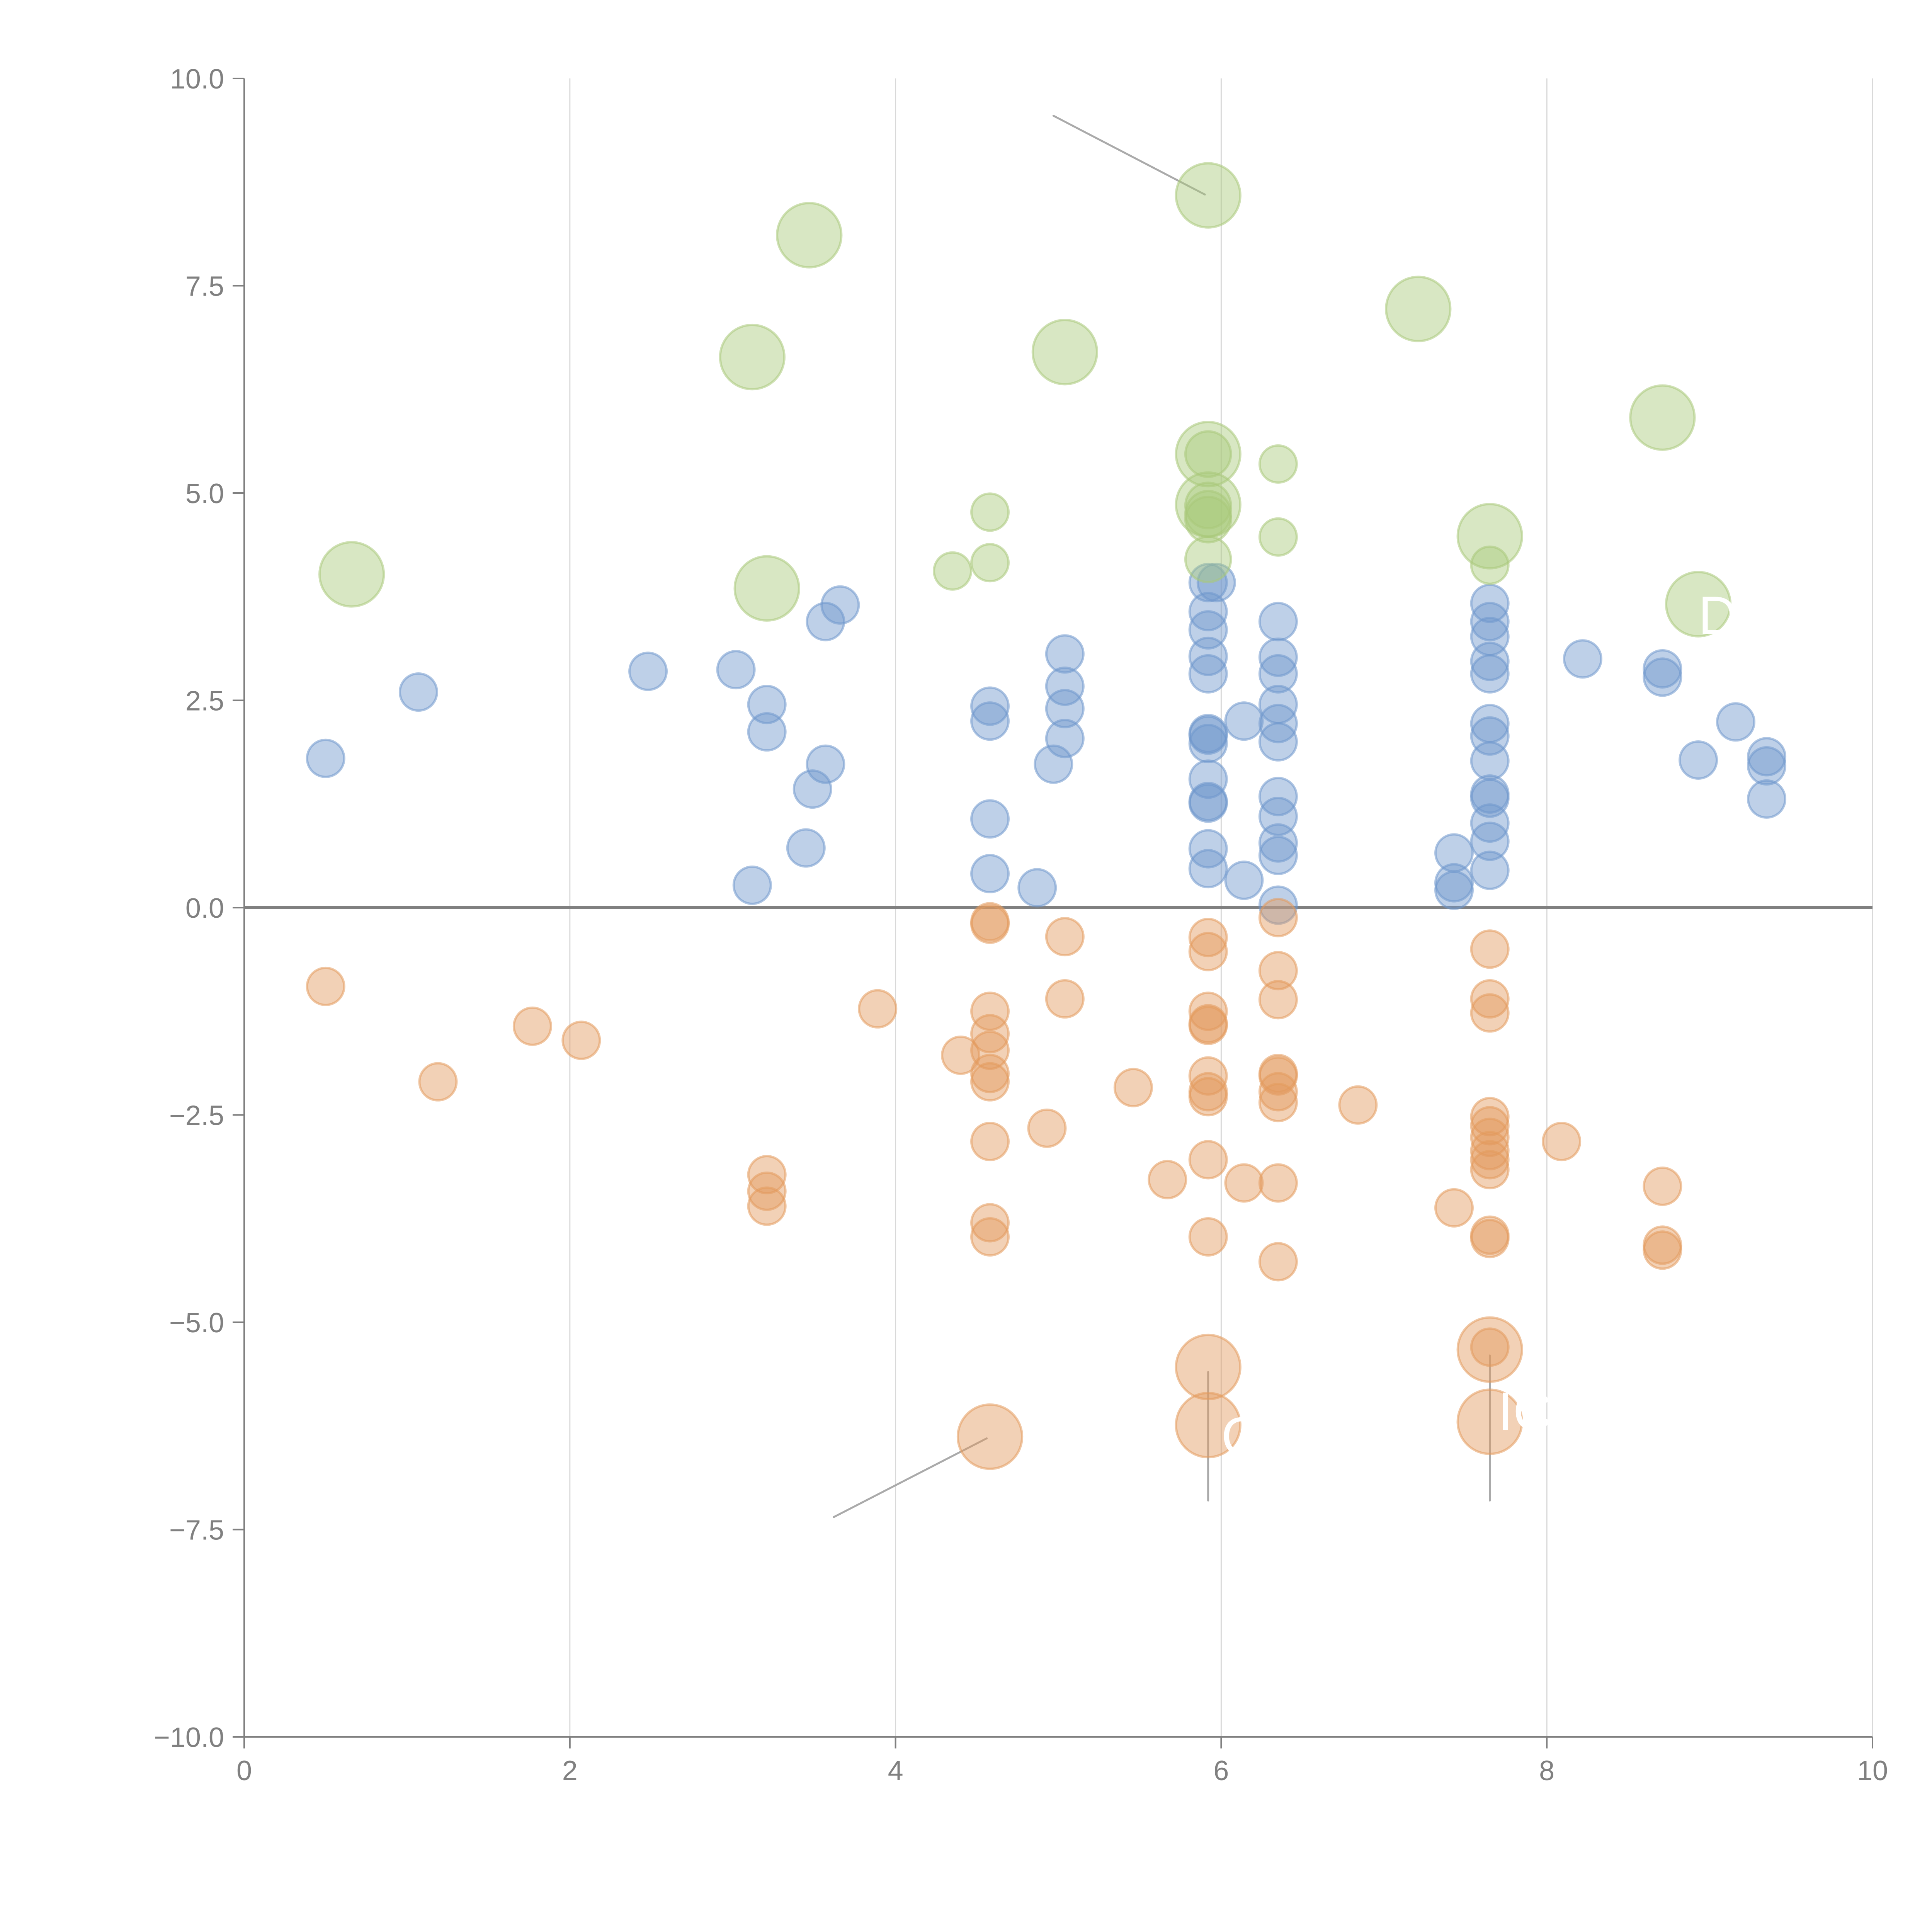 Image resolution: width=1932 pixels, height=1932 pixels. Describe the element at coordinates (1717, 616) in the screenshot. I see `annotation-label: D` at that location.